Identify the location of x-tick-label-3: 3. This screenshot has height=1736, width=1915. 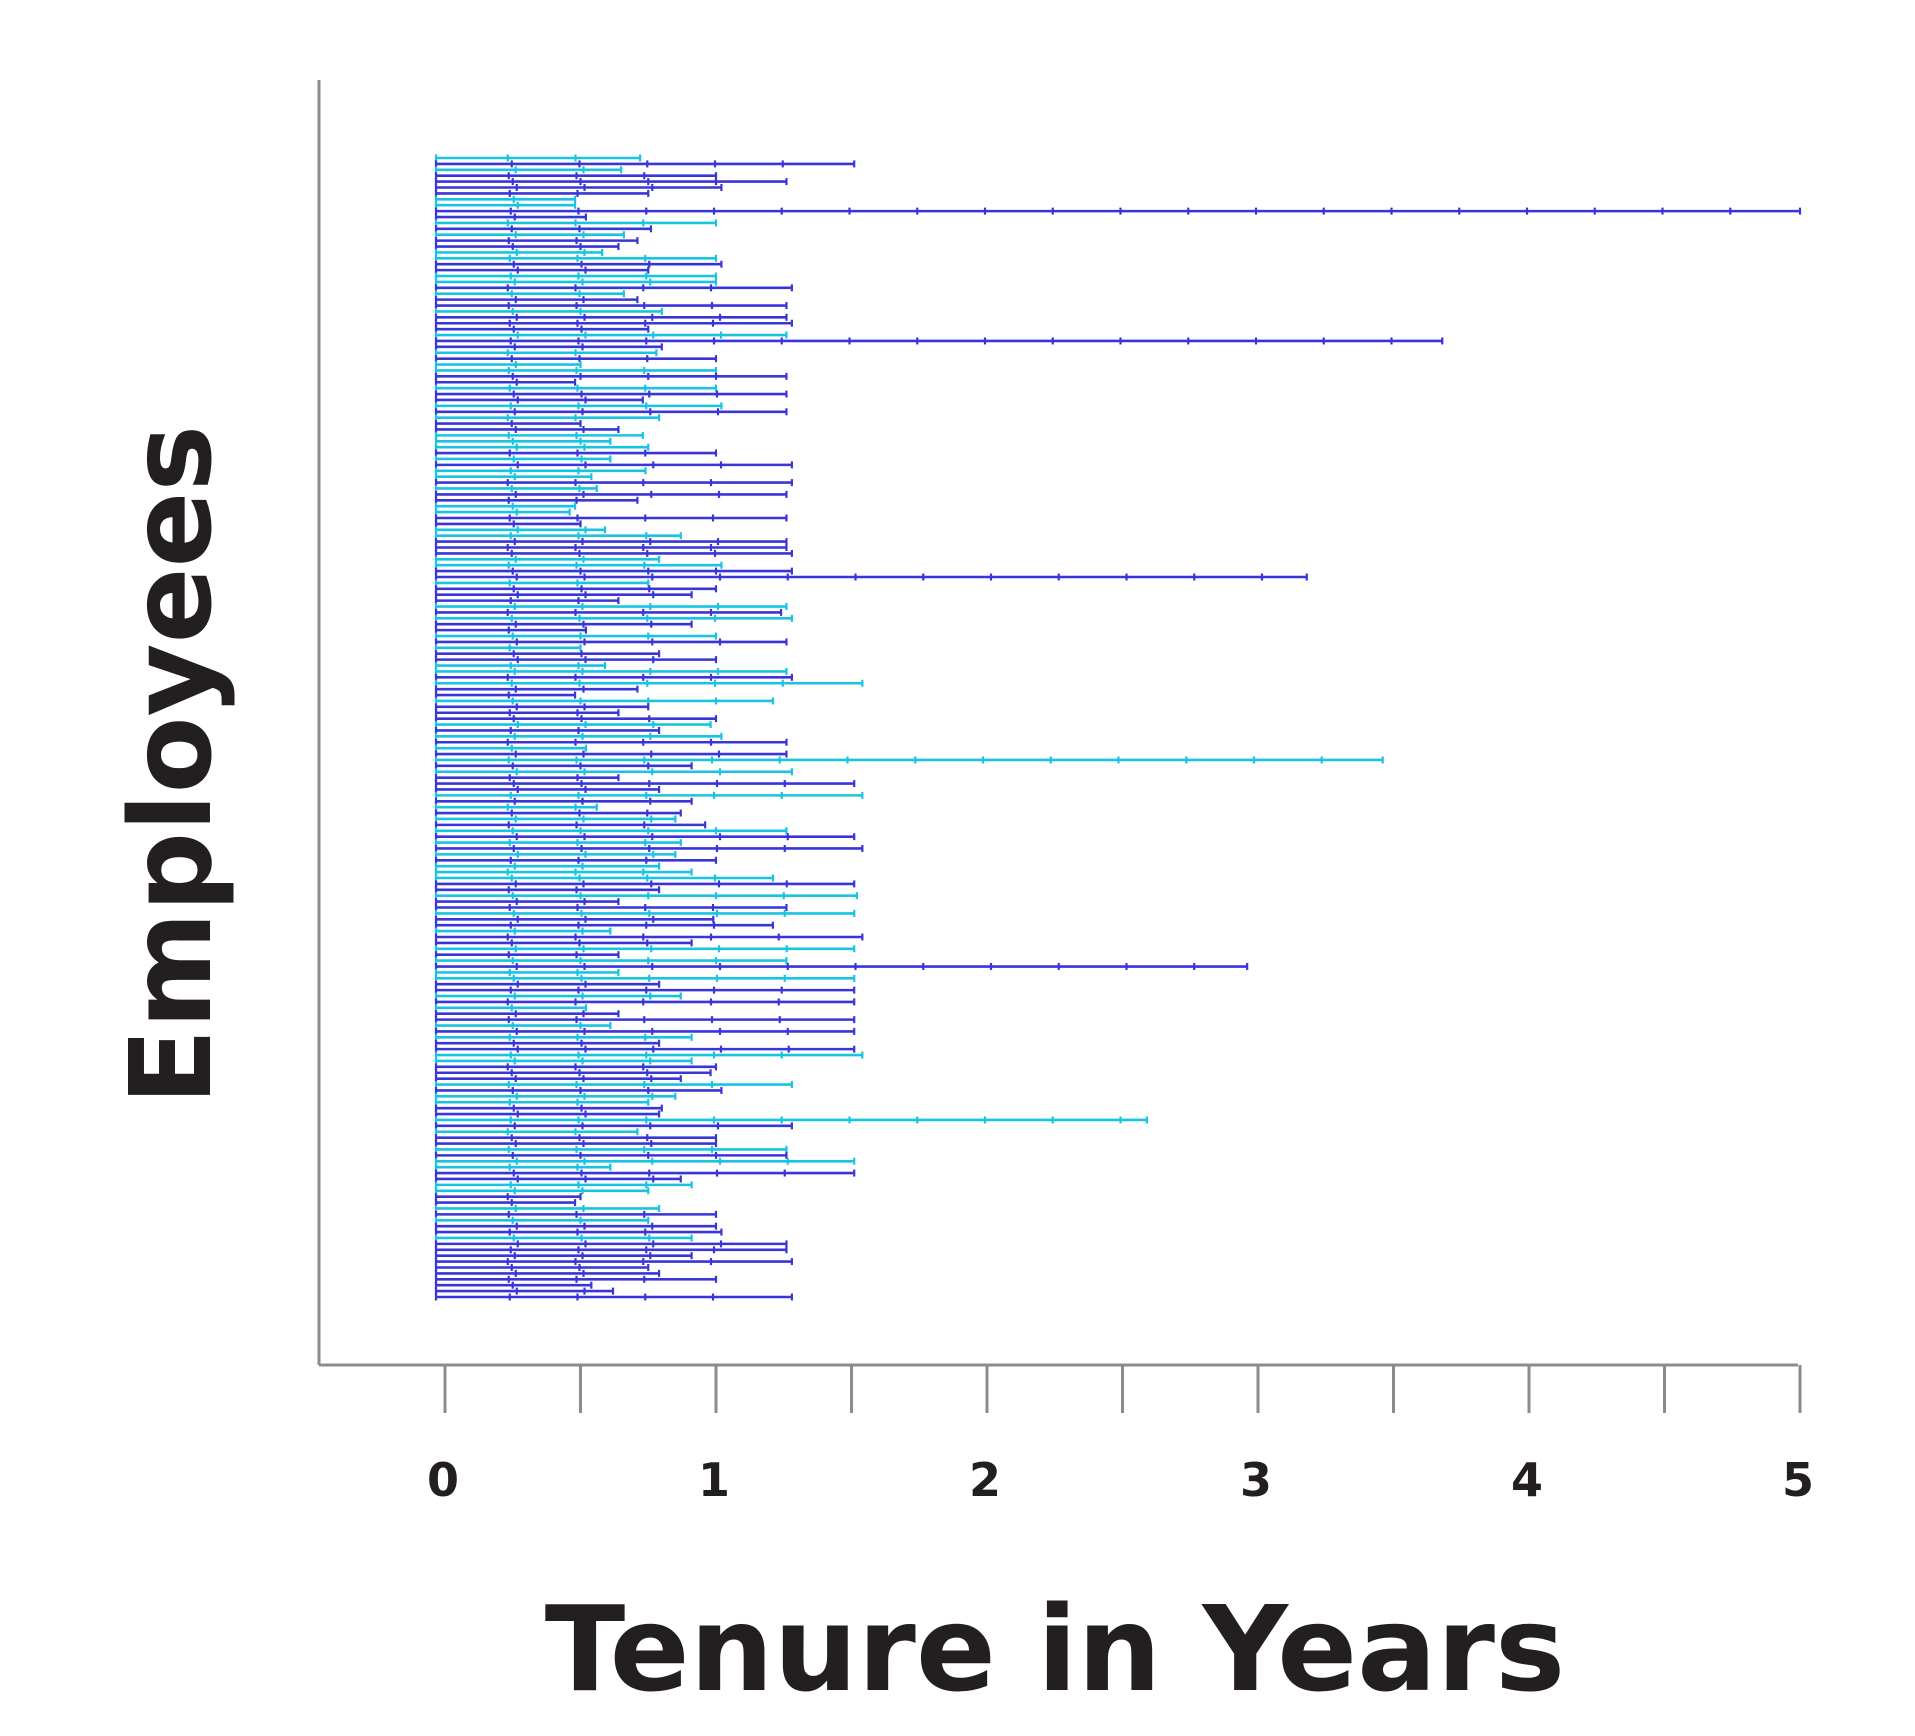
(1256, 1480).